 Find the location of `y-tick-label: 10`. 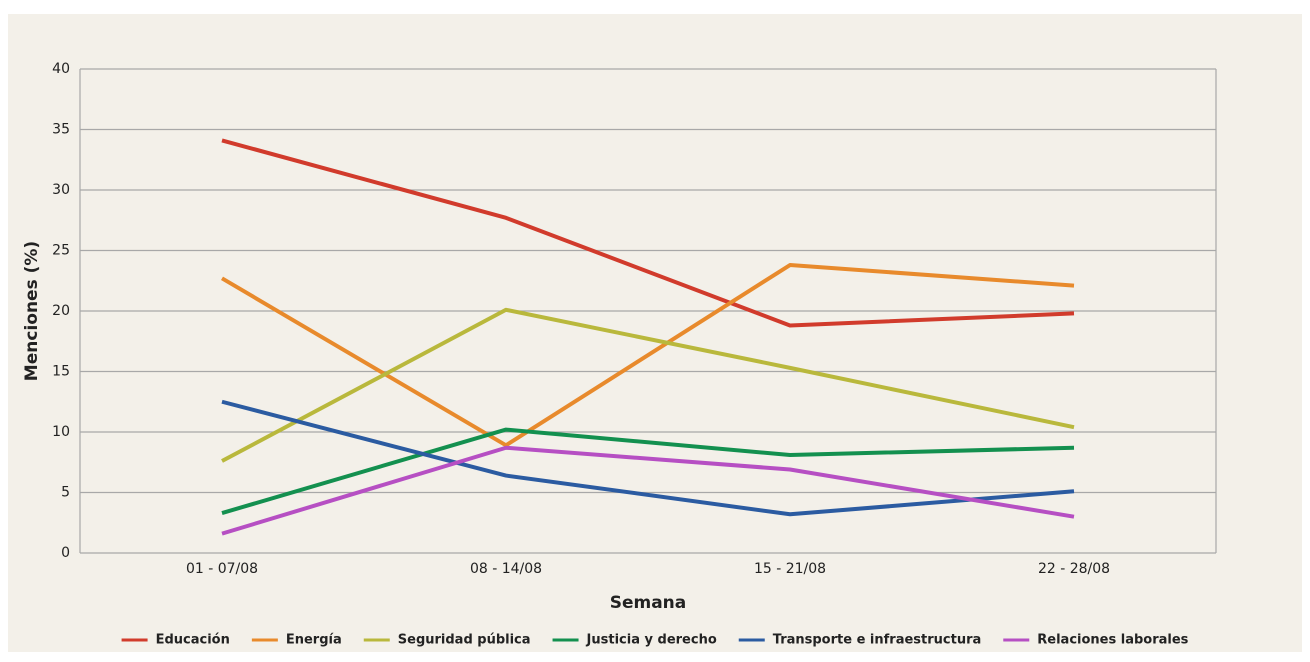

y-tick-label: 10 is located at coordinates (61, 432).